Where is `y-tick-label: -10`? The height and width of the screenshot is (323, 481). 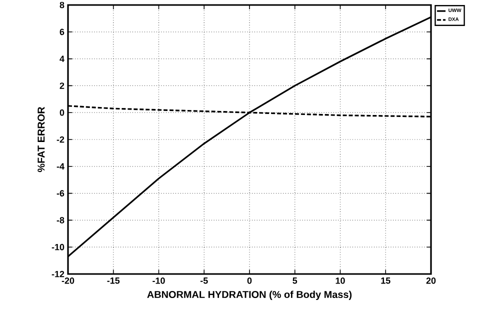 y-tick-label: -10 is located at coordinates (58, 247).